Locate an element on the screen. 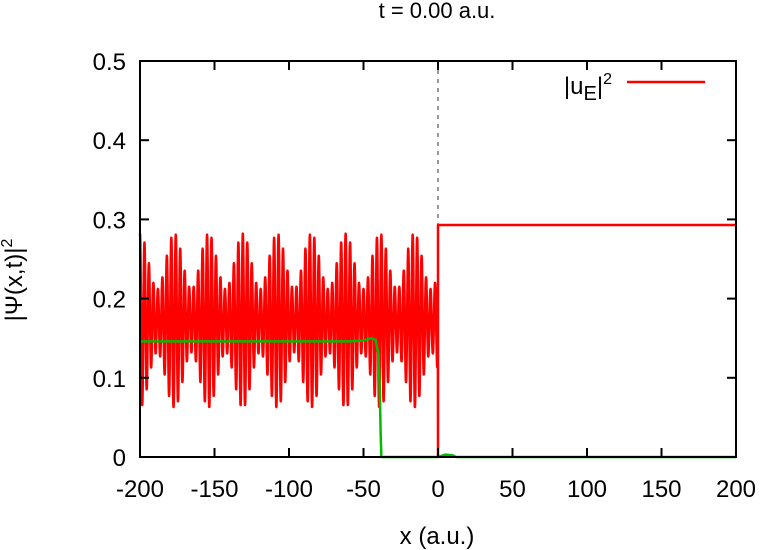  y-axis-label: |Ψ(x,t)|2 is located at coordinates (14, 280).